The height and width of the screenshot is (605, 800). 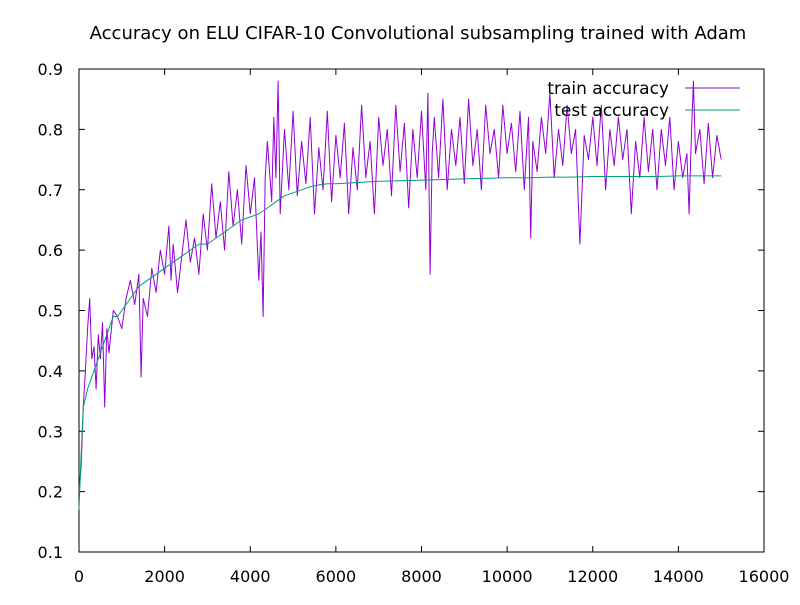 I want to click on y-tick-label: 0.5, so click(x=50, y=311).